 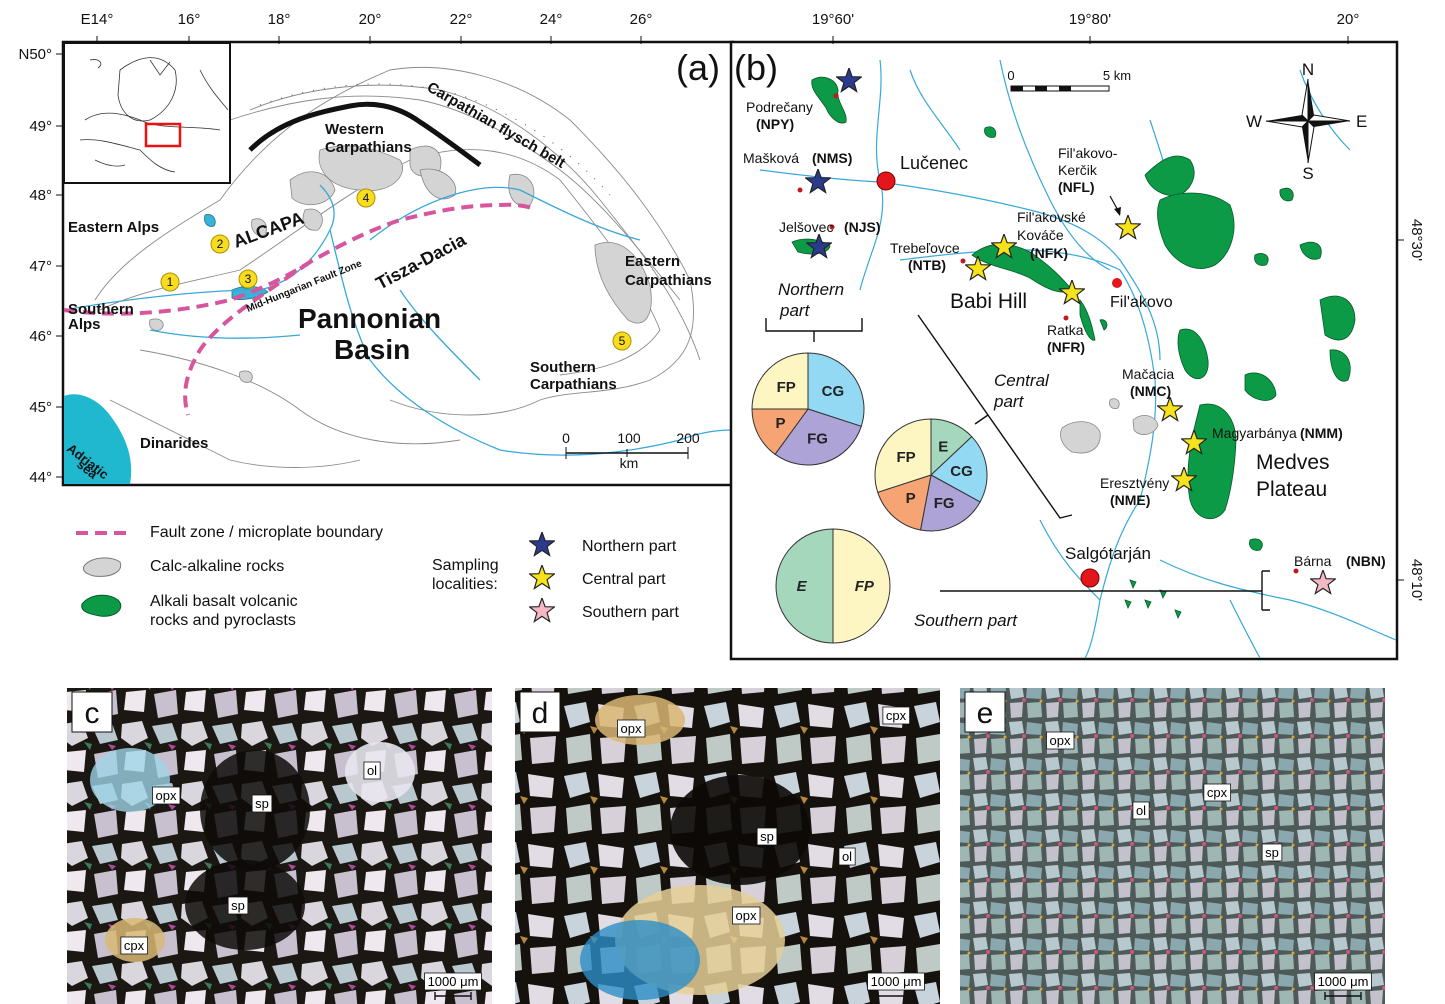 I want to click on part-northern-2: part, so click(x=795, y=310).